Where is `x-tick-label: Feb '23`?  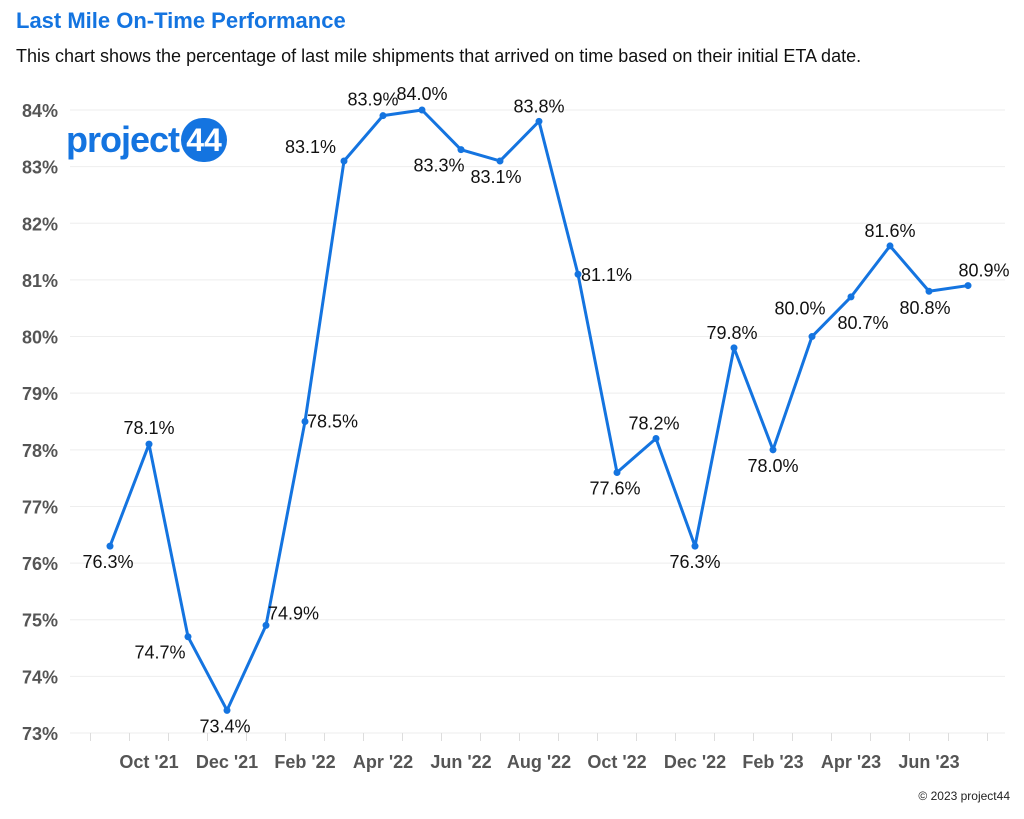 x-tick-label: Feb '23 is located at coordinates (772, 762).